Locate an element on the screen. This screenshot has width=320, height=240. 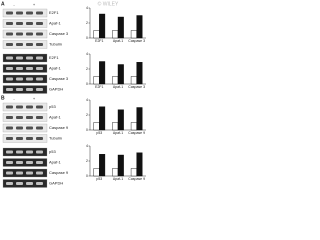
x-tick-label: Caspase 3 is located at coordinates (136, 87).